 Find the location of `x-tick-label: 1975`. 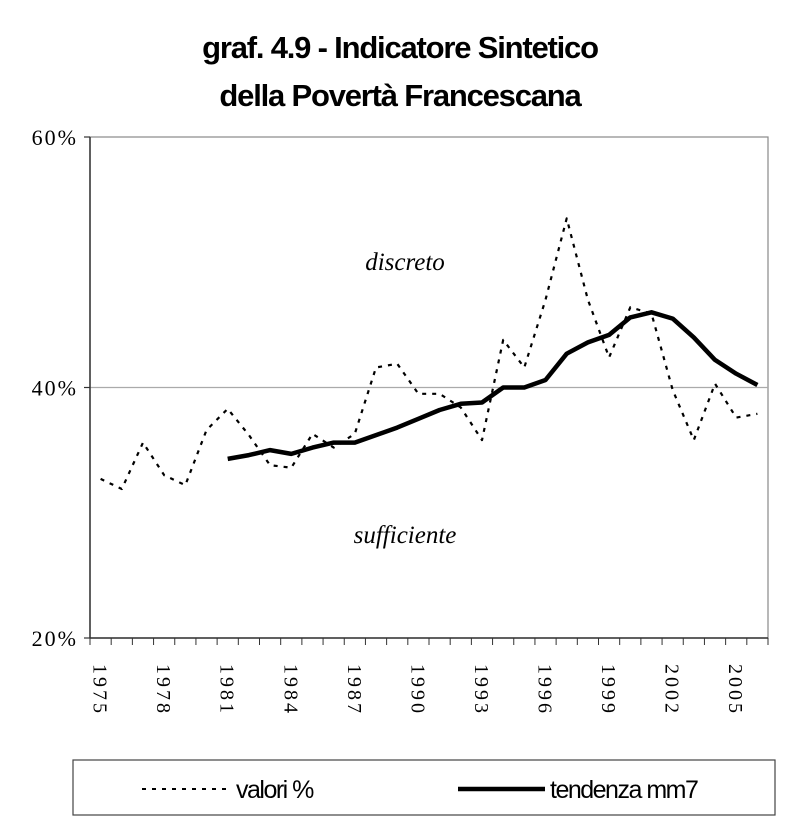

x-tick-label: 1975 is located at coordinates (100, 690).